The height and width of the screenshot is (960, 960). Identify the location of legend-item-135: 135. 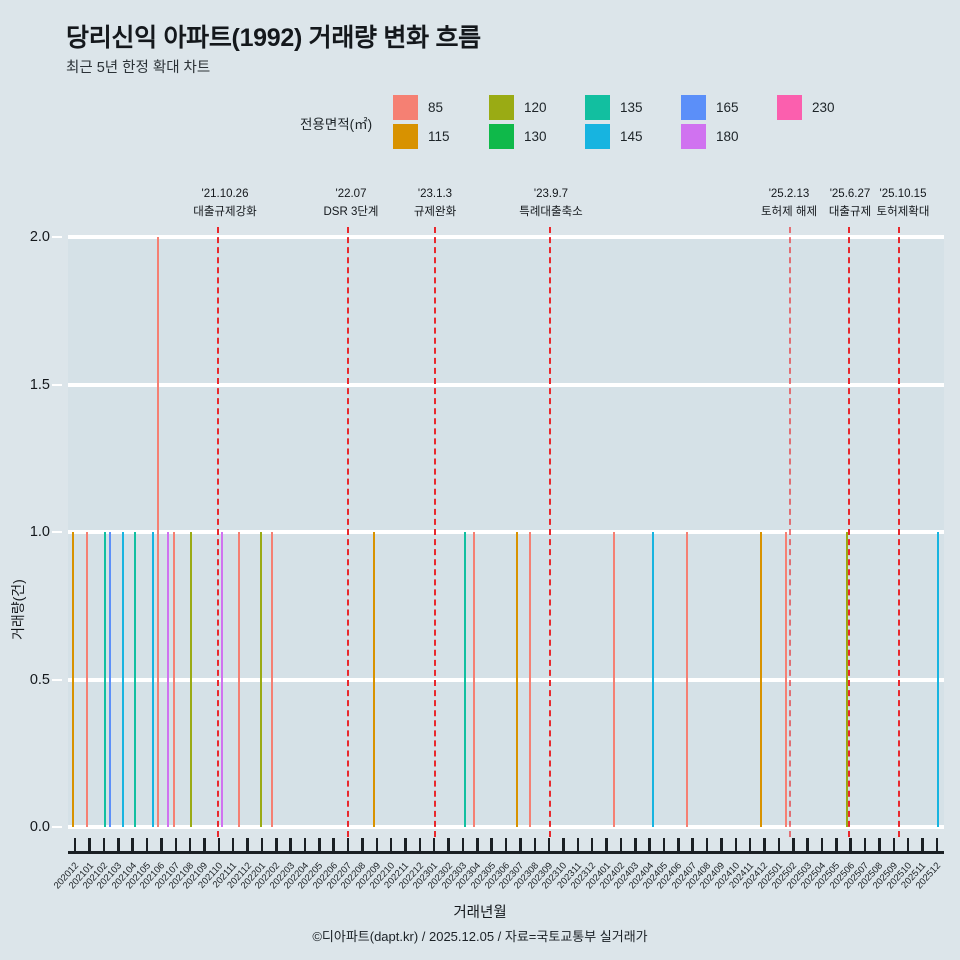
(633, 107).